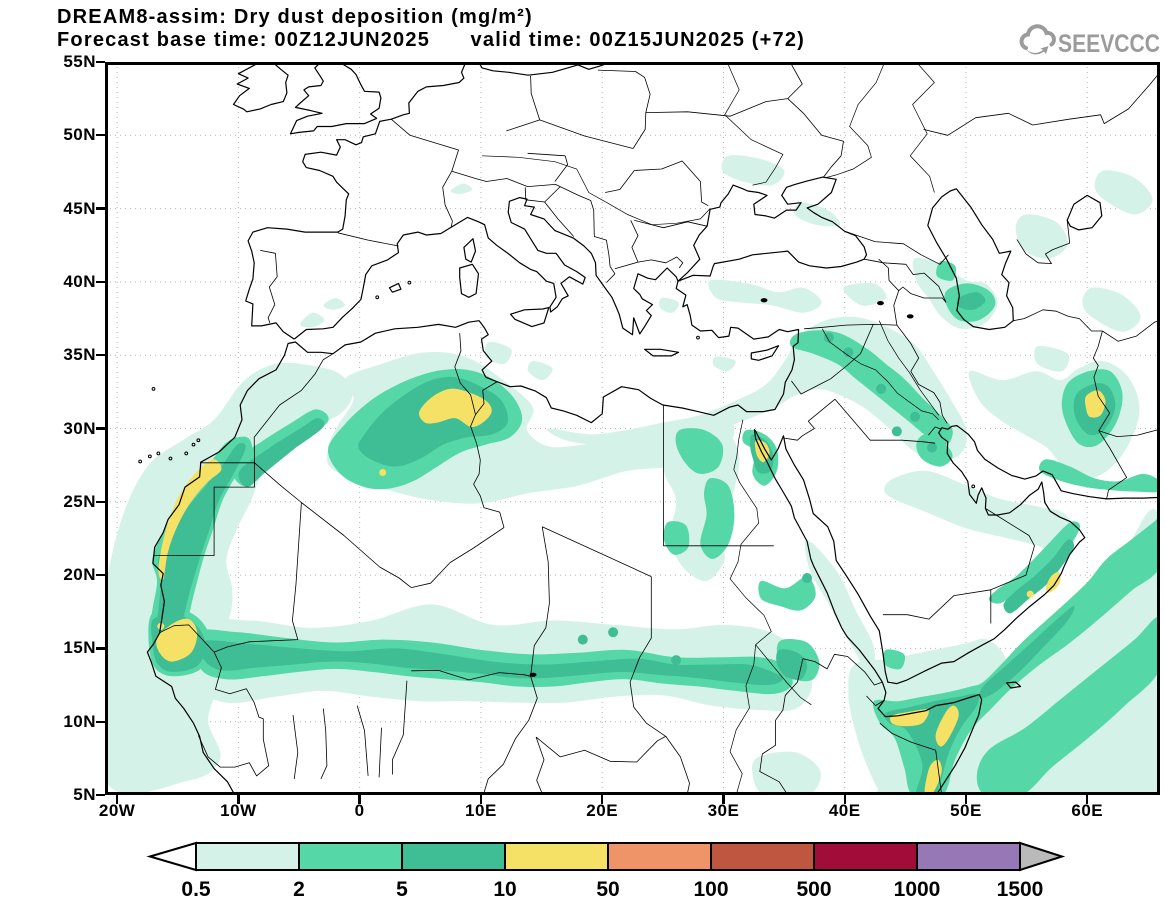  Describe the element at coordinates (79, 575) in the screenshot. I see `lat-axis-label: 20N` at that location.